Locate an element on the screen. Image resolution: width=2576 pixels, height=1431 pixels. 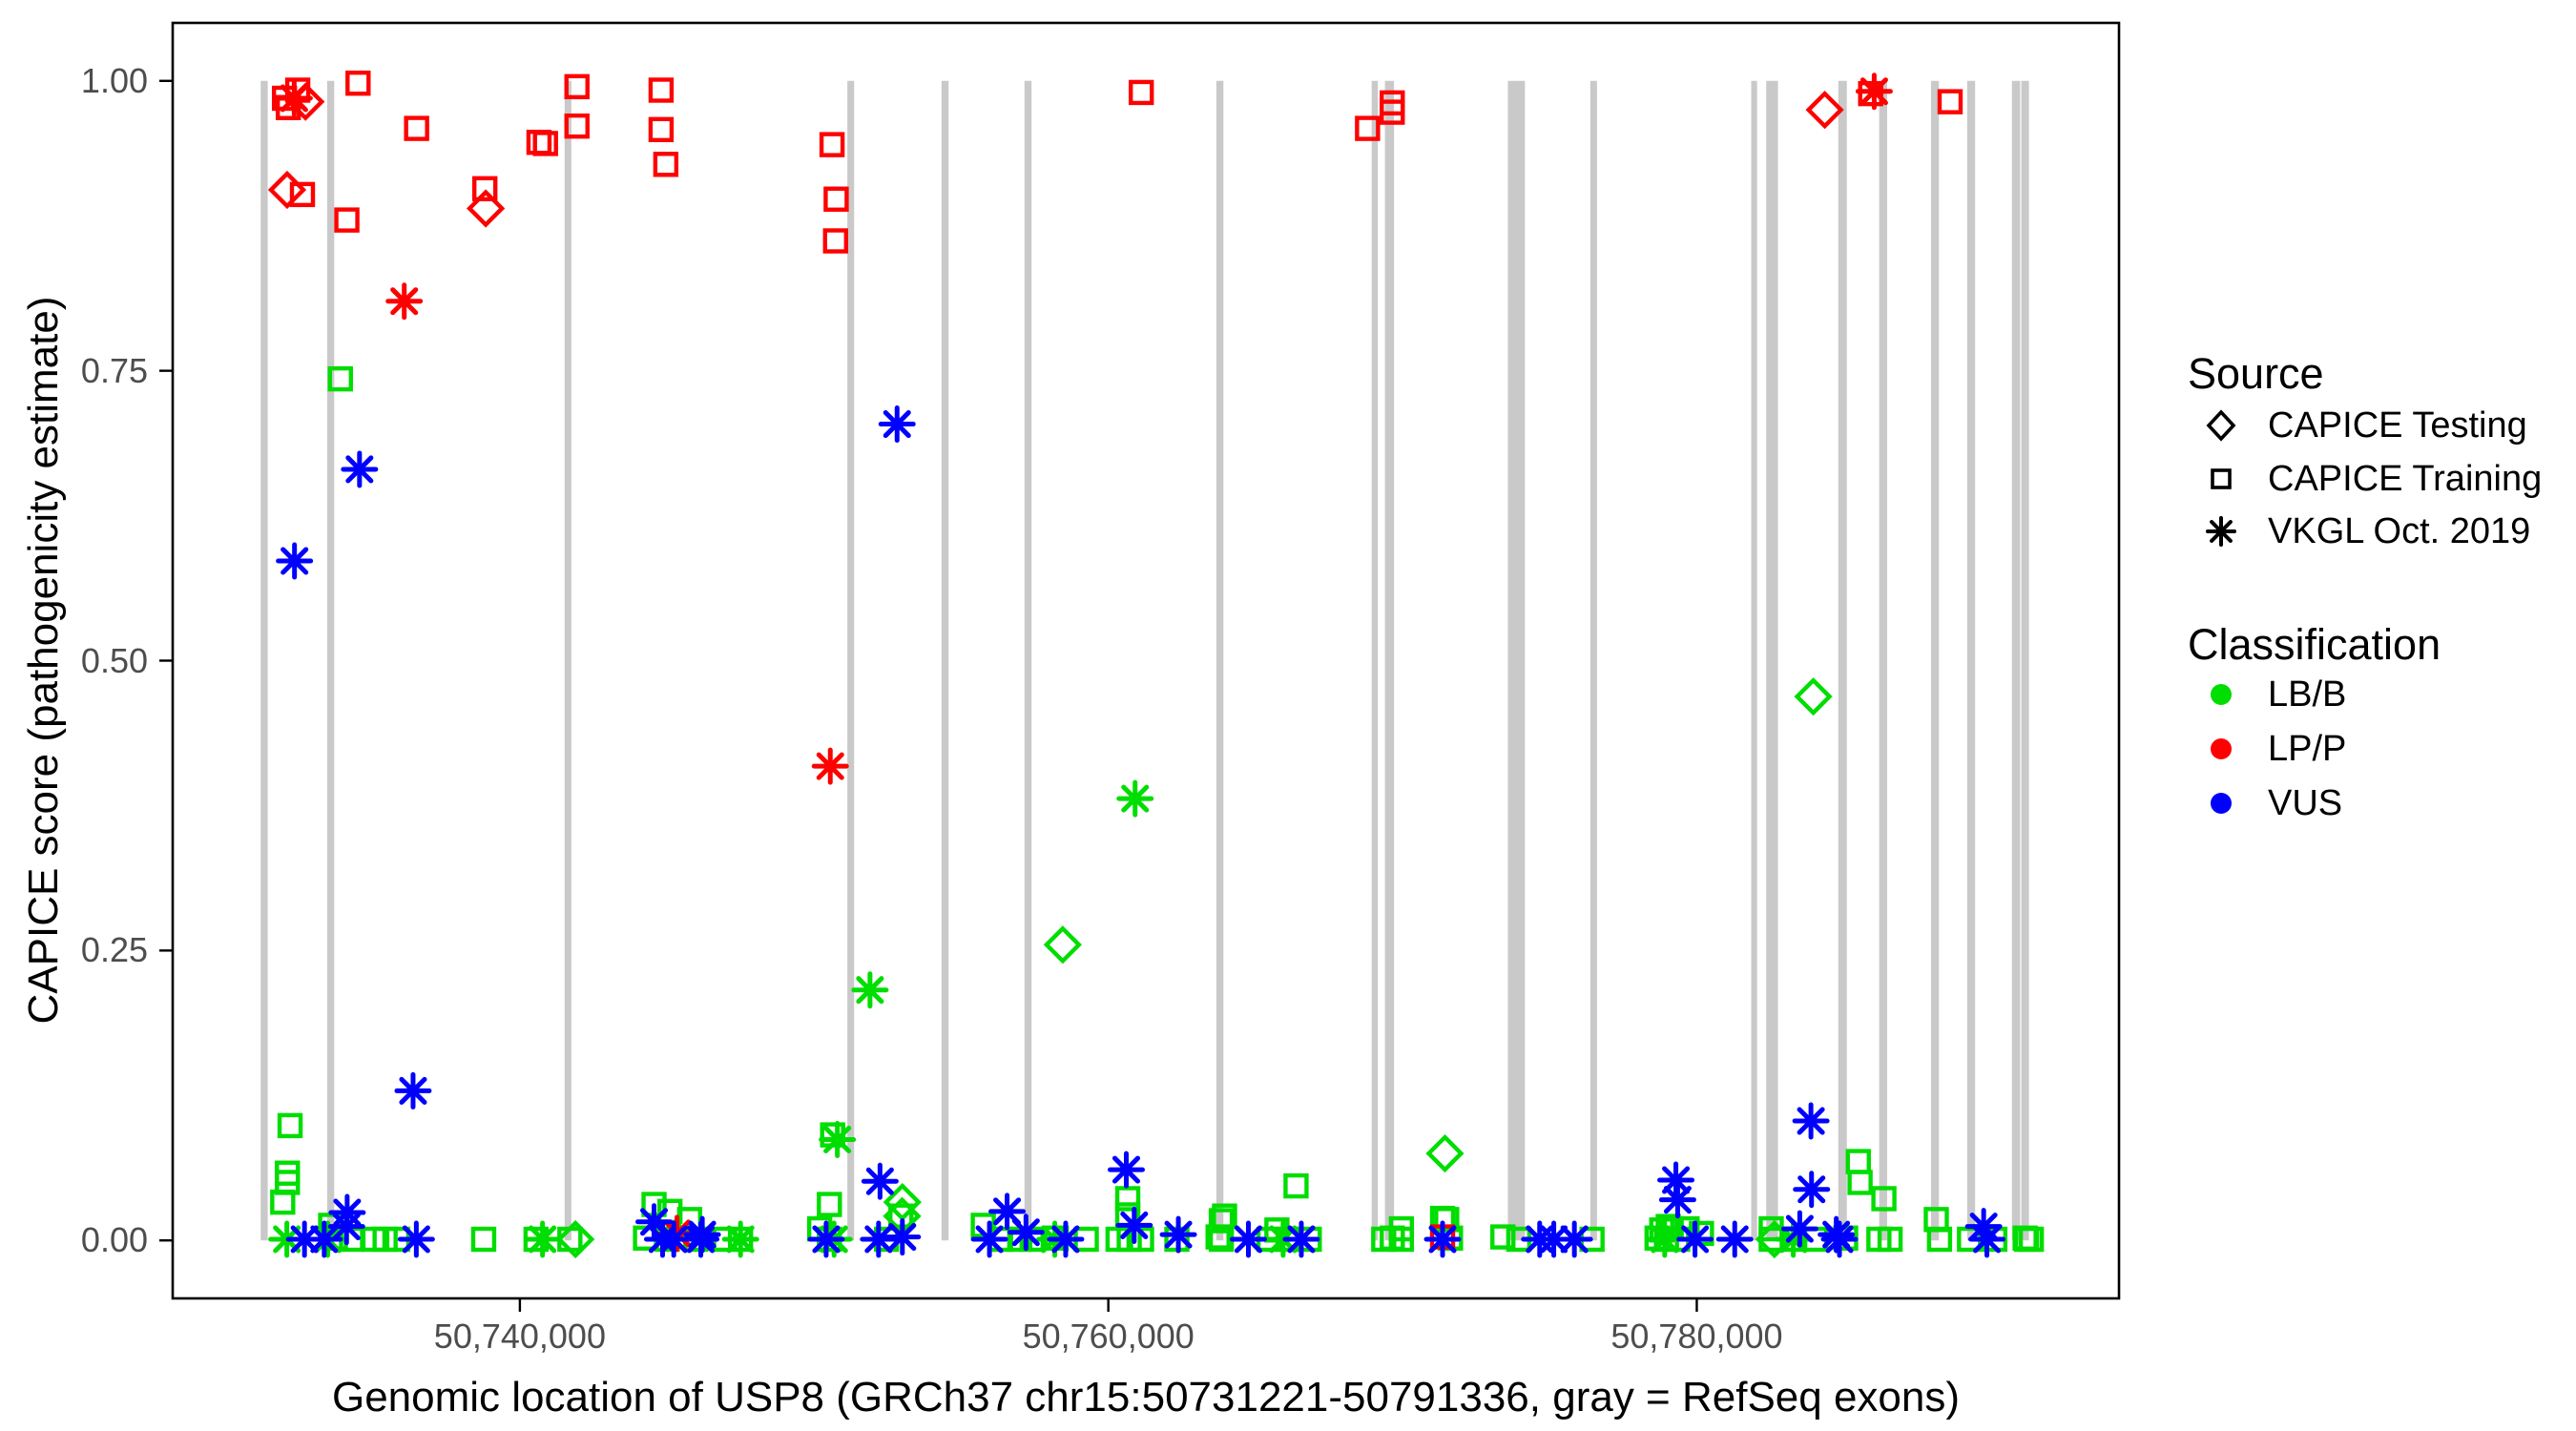
series-capice-testing-lp-p is located at coordinates (1055, 155).